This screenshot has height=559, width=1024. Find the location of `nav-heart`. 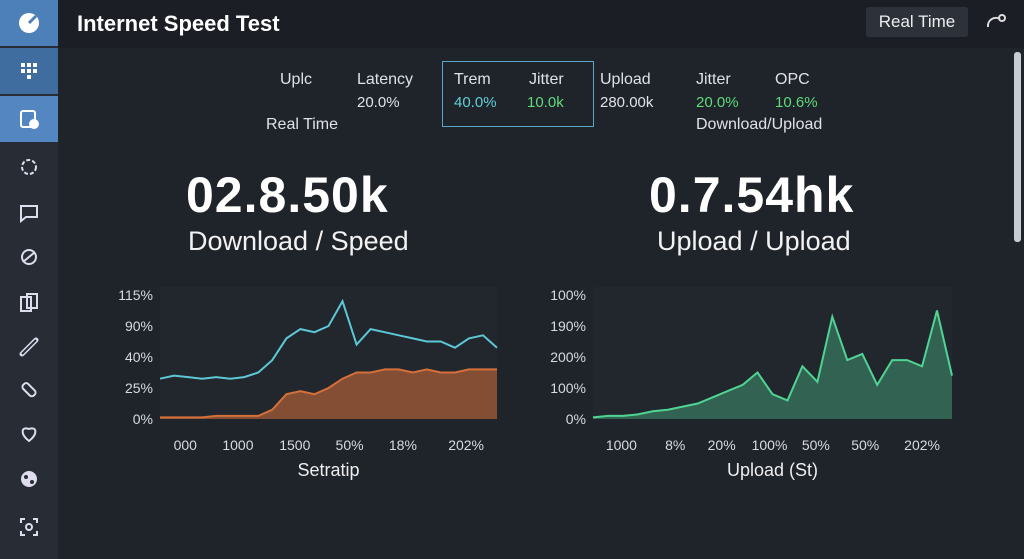

nav-heart is located at coordinates (29, 433).